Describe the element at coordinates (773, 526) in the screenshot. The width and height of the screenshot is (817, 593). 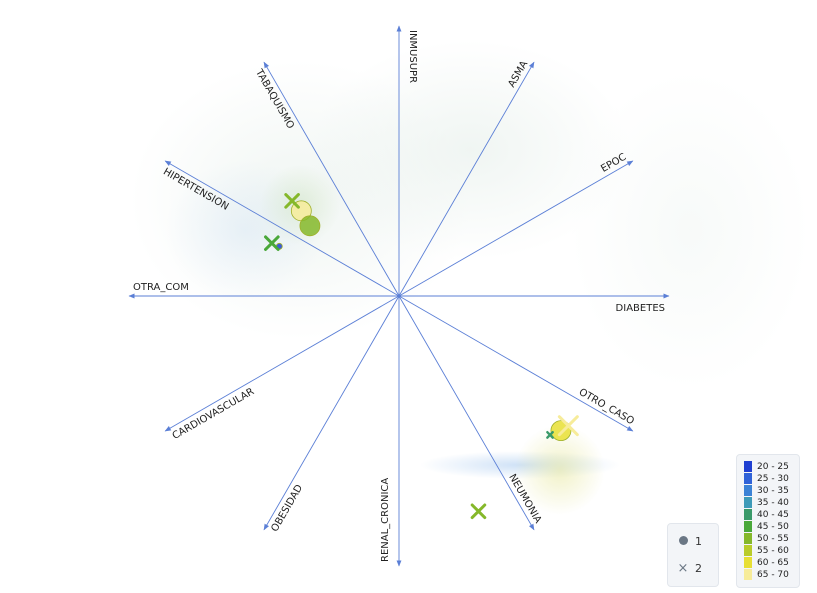
I see `color-legend-label: 45 - 50` at that location.